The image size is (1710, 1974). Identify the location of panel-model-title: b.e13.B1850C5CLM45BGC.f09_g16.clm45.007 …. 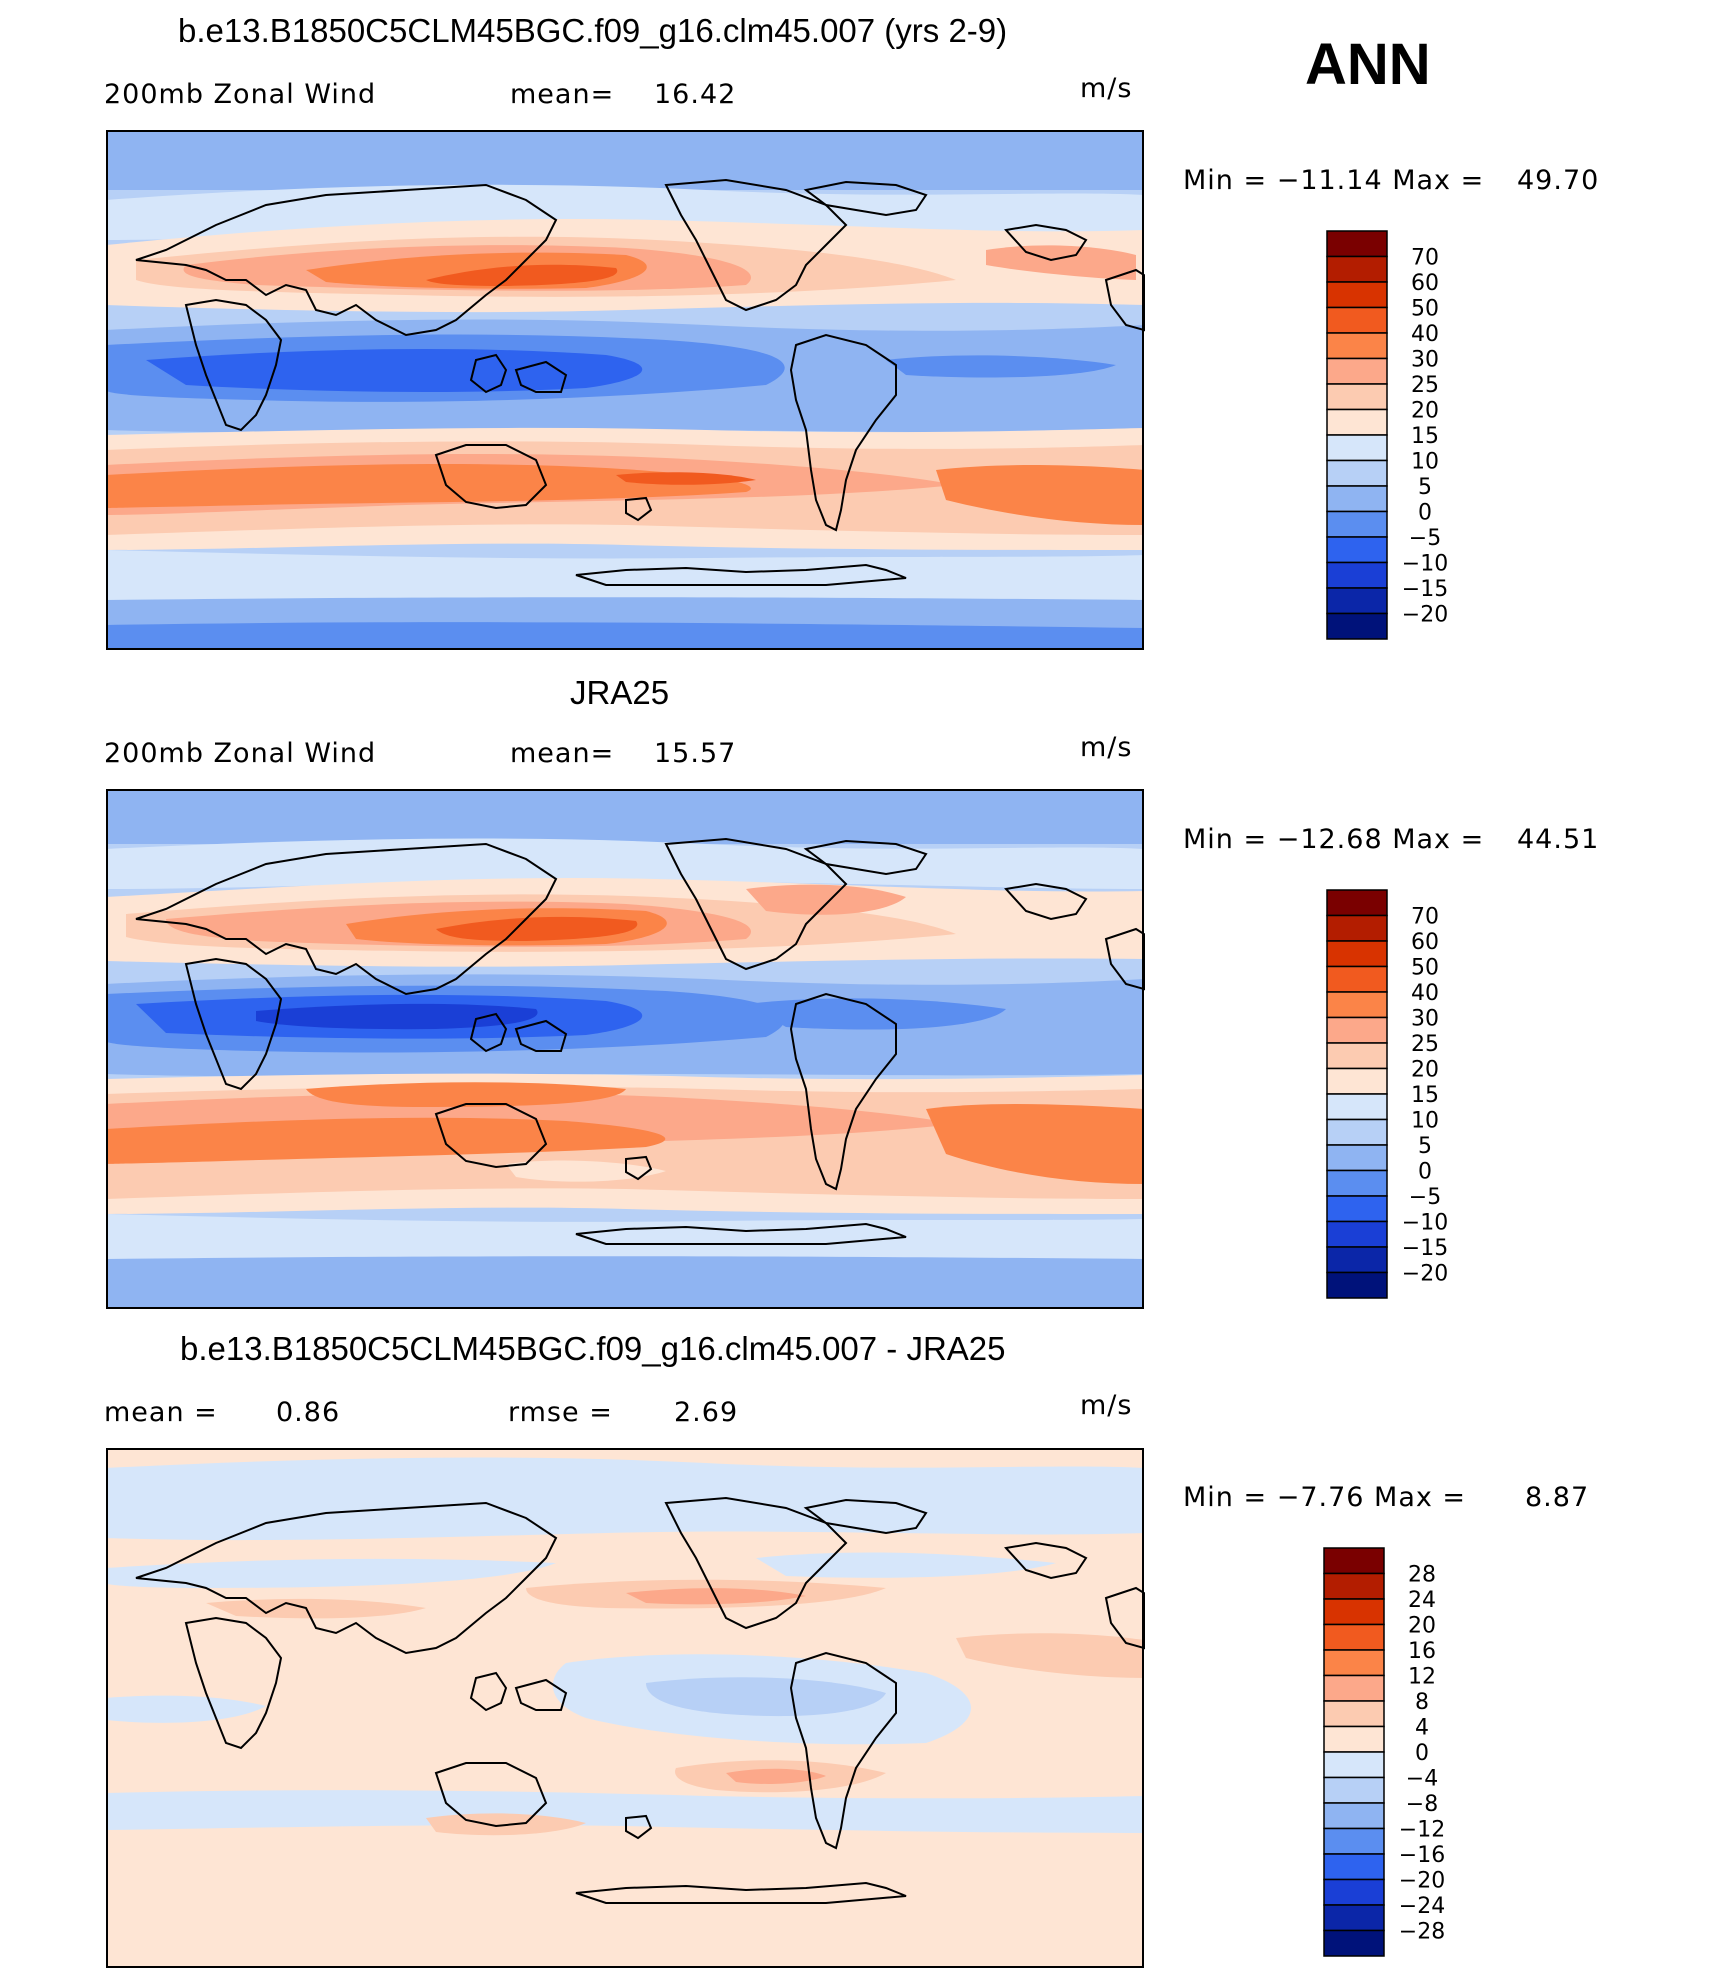
(593, 30).